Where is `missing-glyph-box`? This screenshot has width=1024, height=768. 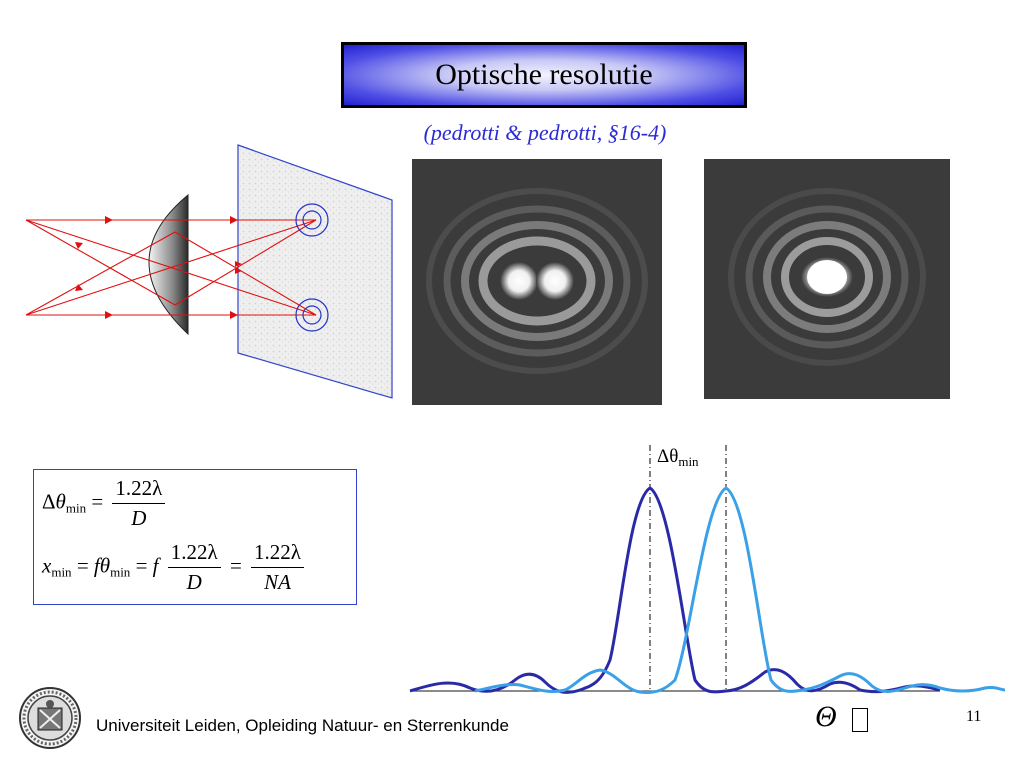 missing-glyph-box is located at coordinates (860, 720).